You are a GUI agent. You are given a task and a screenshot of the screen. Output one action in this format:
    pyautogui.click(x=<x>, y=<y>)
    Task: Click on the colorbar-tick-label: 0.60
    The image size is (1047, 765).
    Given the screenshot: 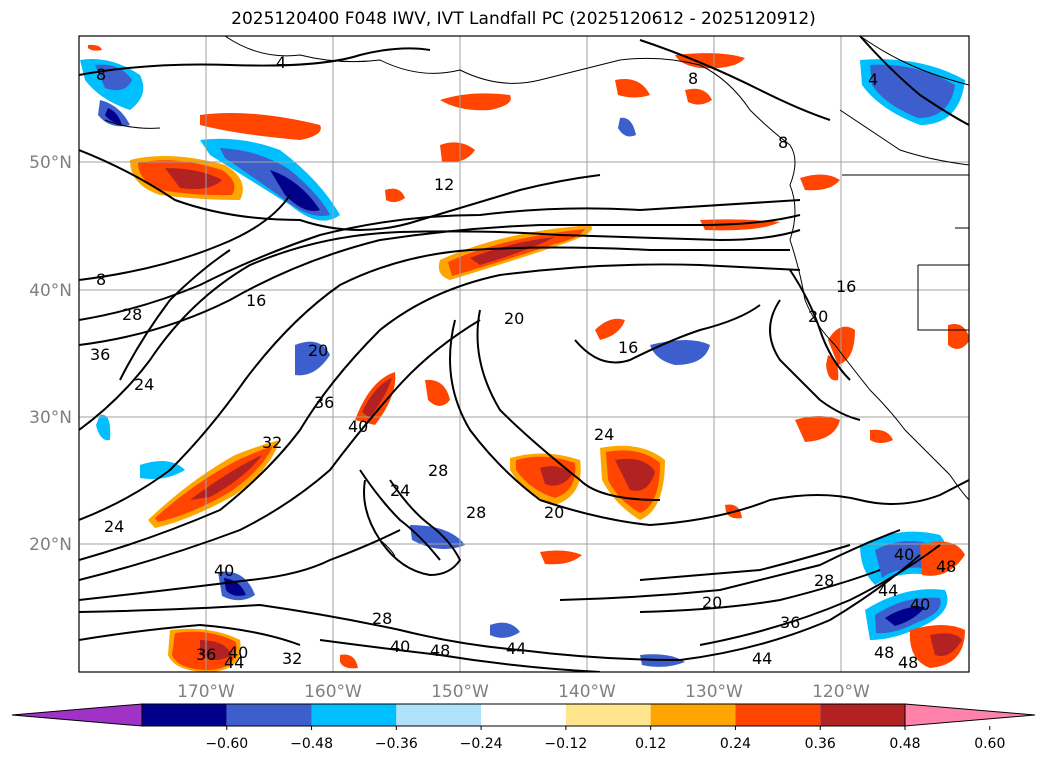 What is the action you would take?
    pyautogui.click(x=989, y=744)
    